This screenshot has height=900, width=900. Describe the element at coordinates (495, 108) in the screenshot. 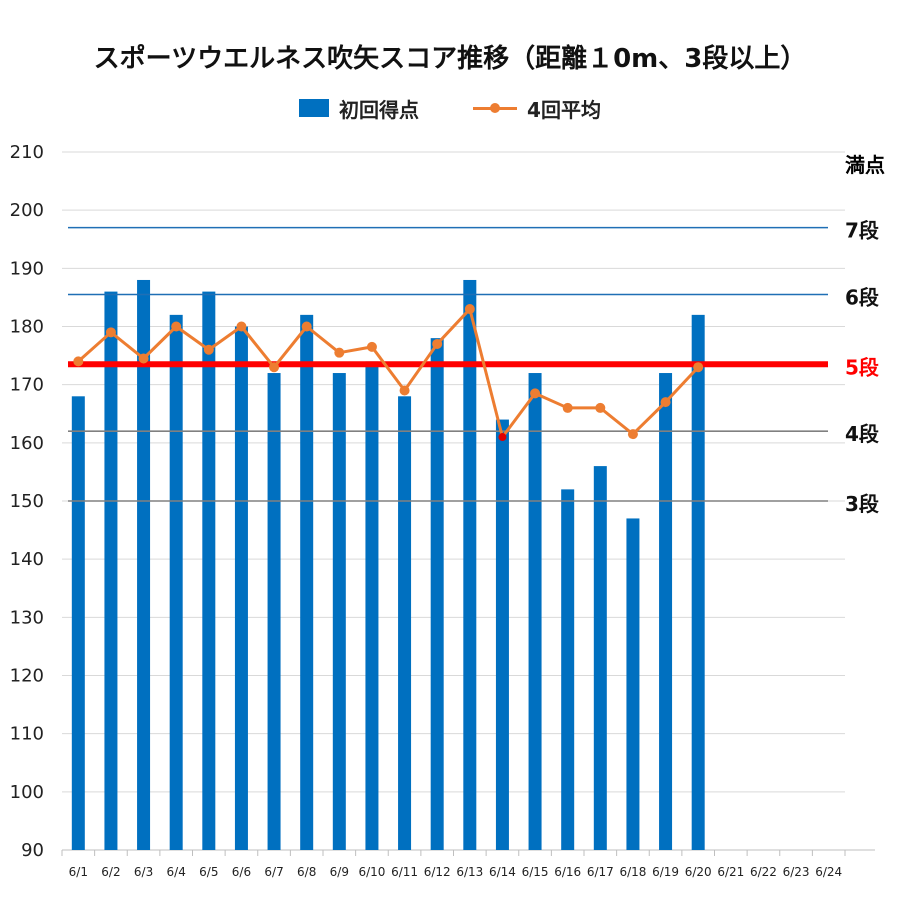

I see `legend-line-swatch` at that location.